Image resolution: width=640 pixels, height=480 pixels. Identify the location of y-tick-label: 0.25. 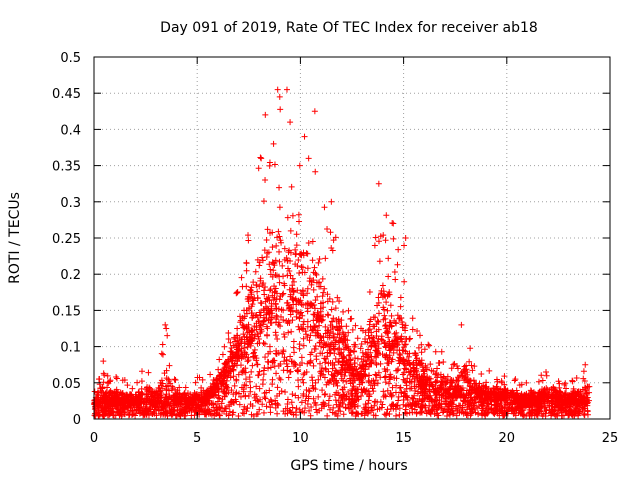
(66, 239).